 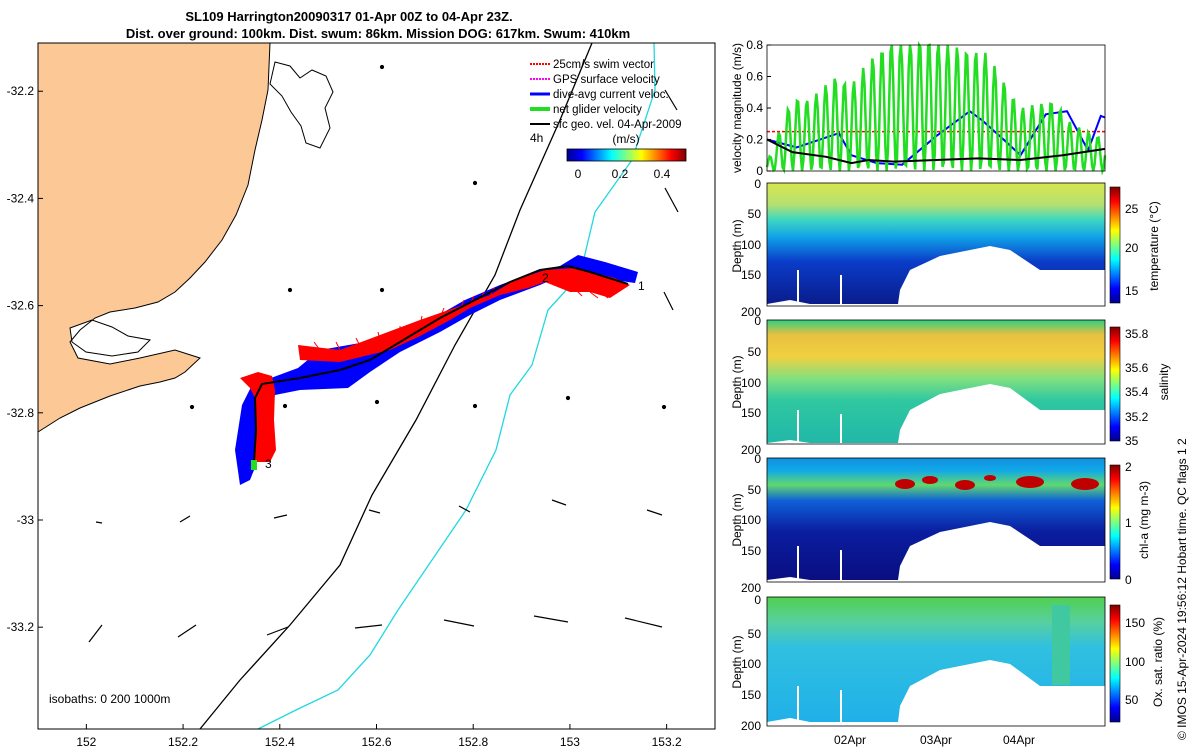 I want to click on colorbar-tick: 50, so click(x=1132, y=700).